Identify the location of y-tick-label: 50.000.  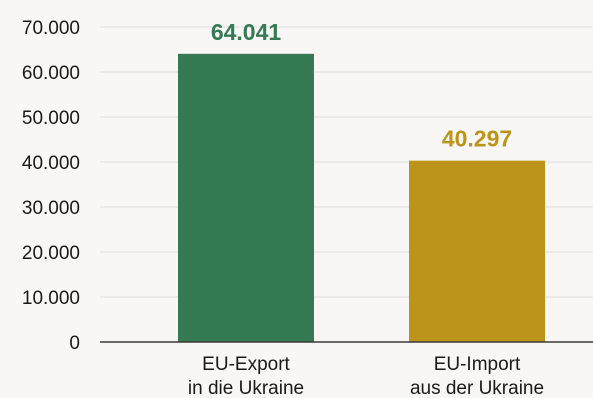
(51, 118).